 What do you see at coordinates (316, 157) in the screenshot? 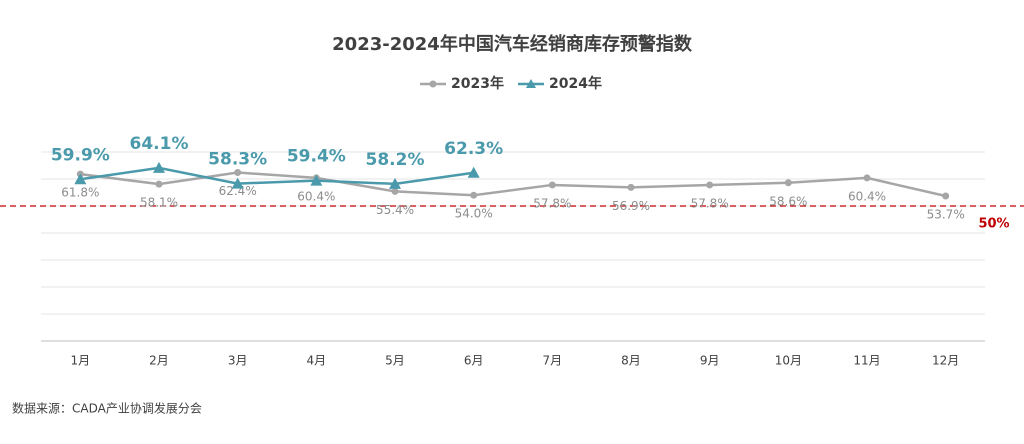
I see `data-label: 59.4%` at bounding box center [316, 157].